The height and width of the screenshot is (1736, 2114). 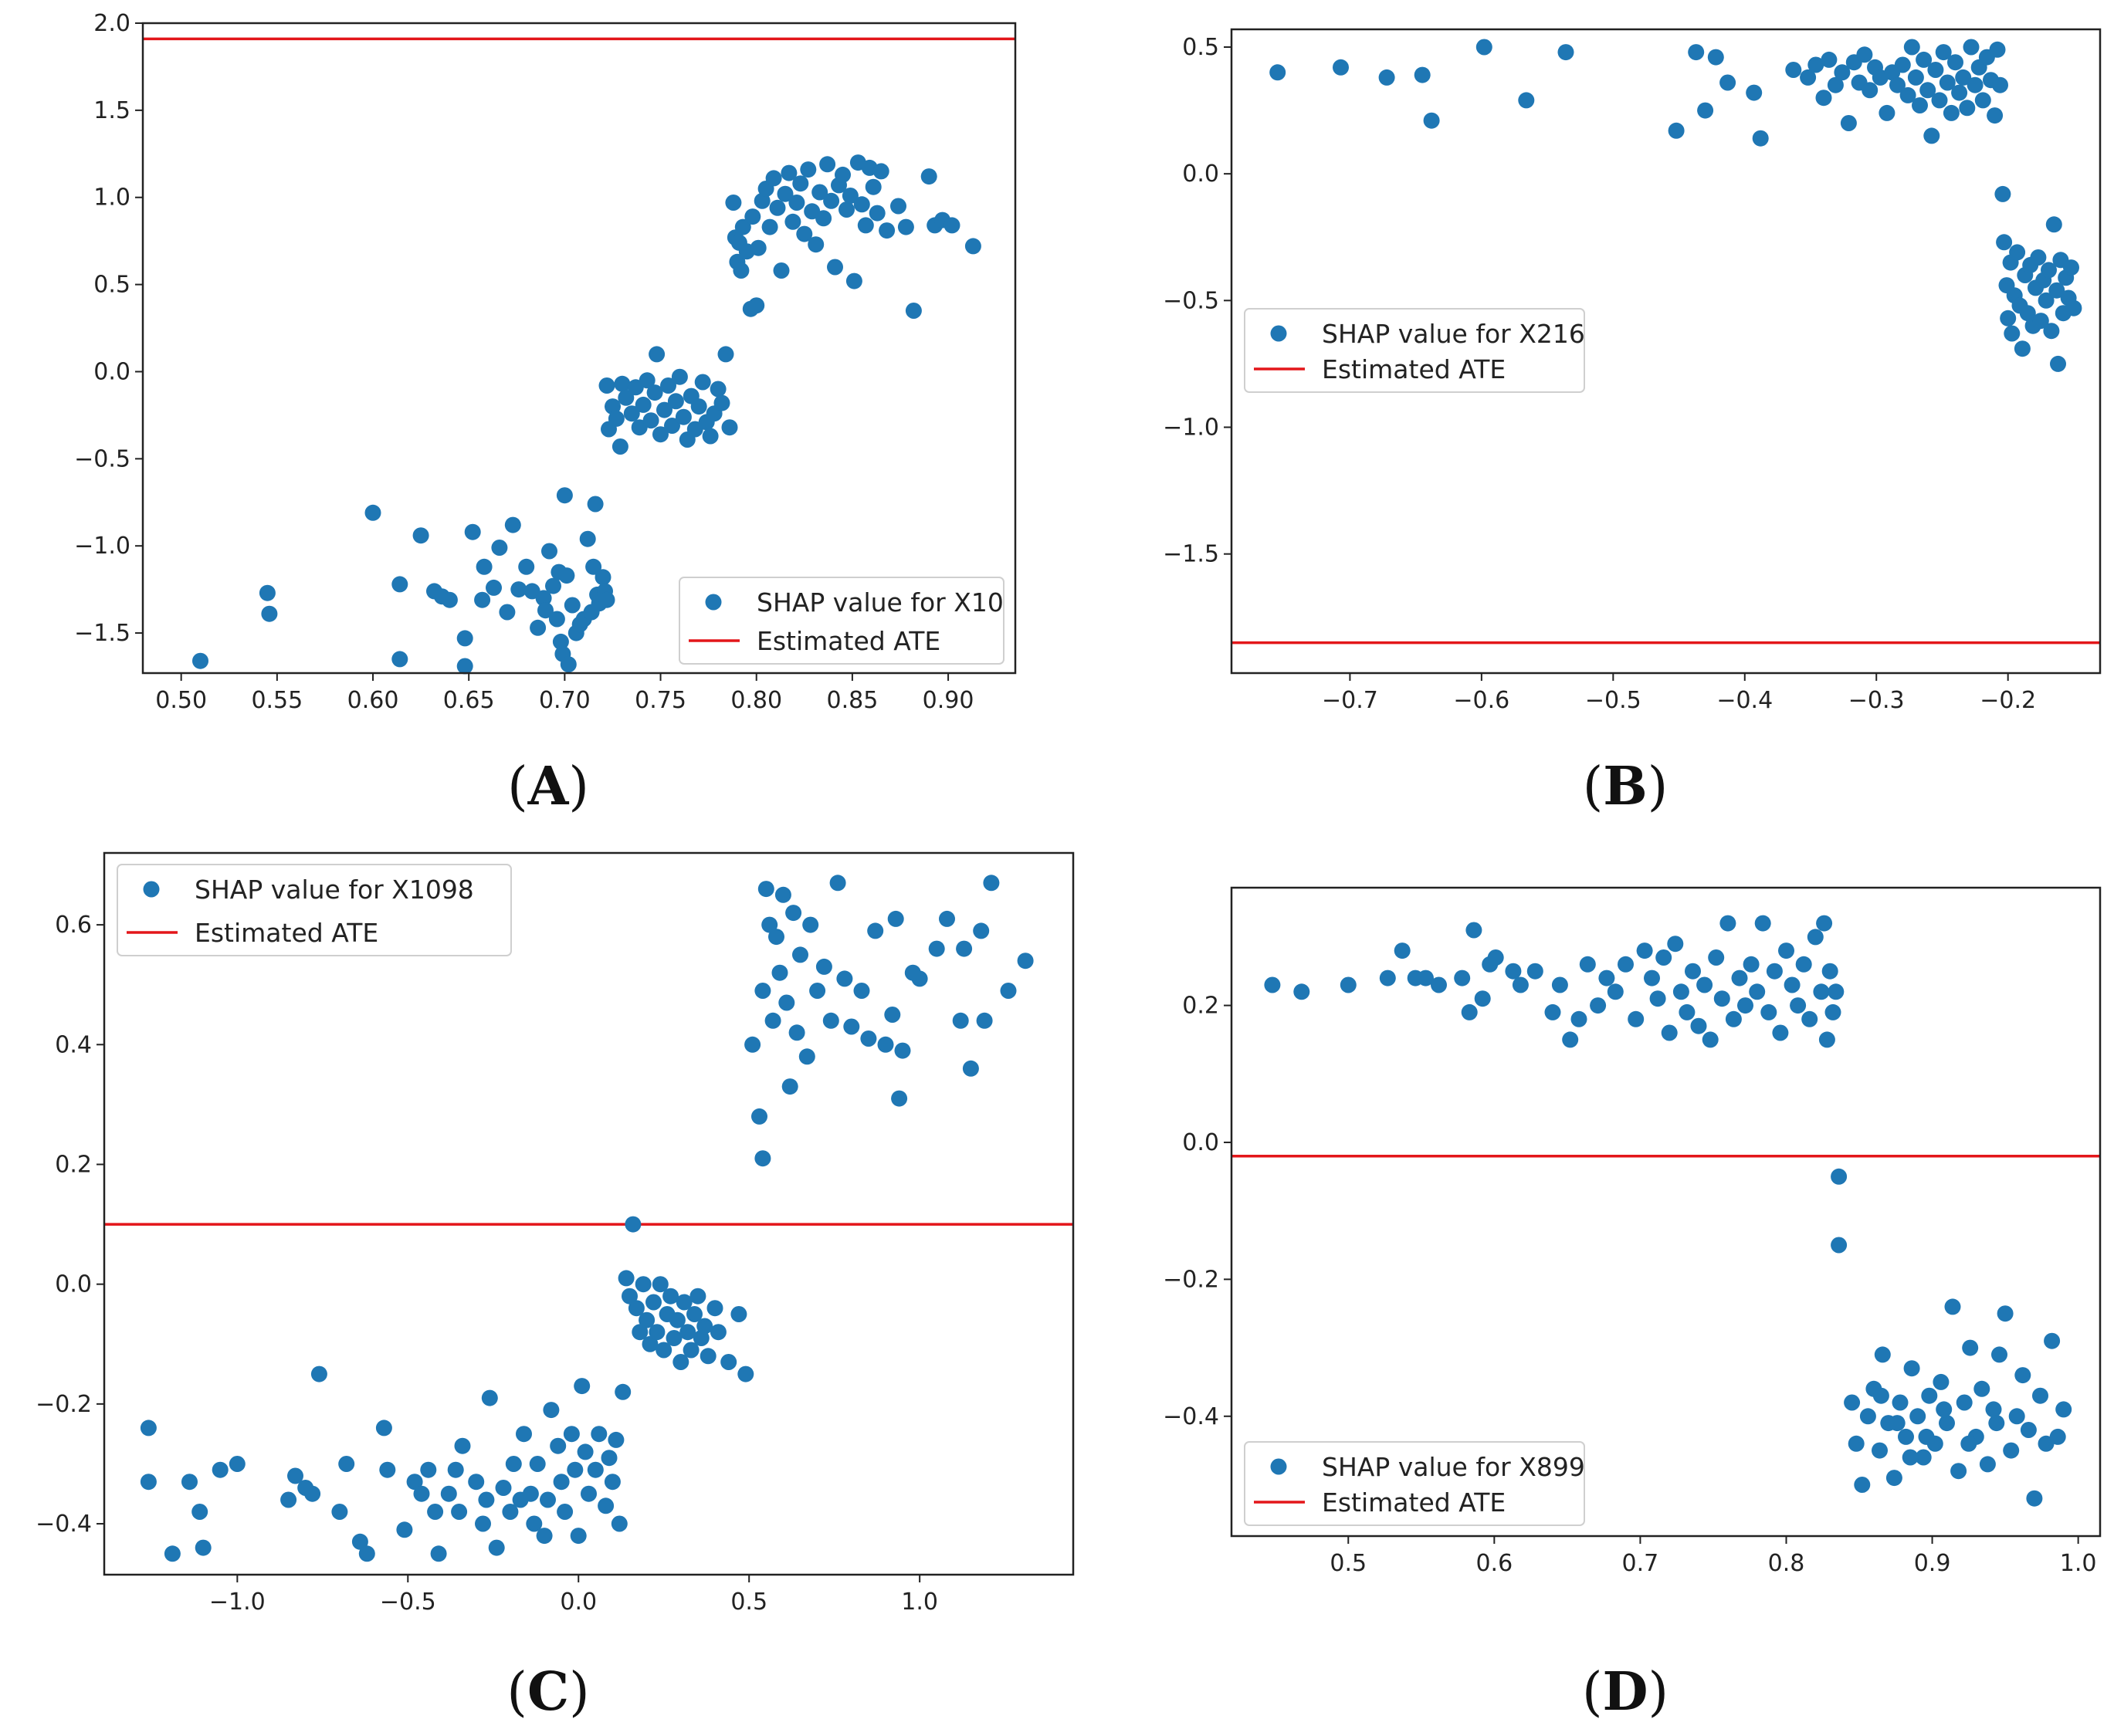 What do you see at coordinates (1640, 1564) in the screenshot?
I see `panel-d-x-tick-label: 0.7` at bounding box center [1640, 1564].